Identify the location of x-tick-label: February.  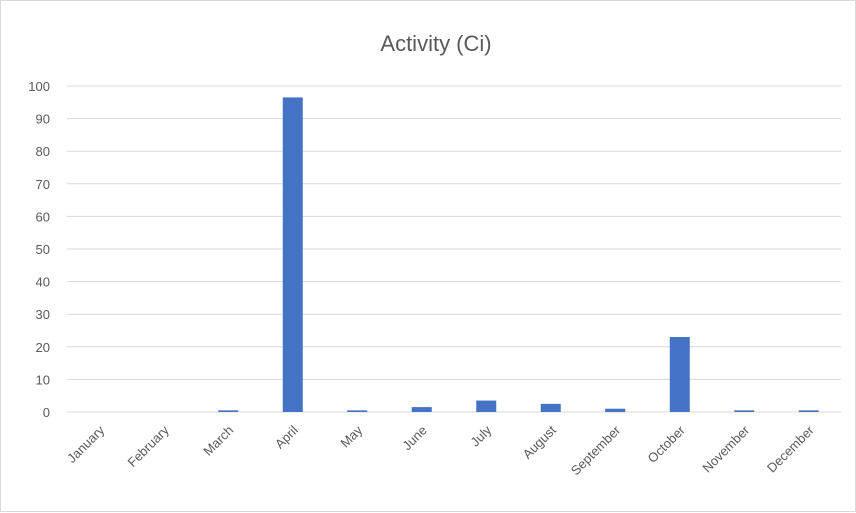
(148, 446).